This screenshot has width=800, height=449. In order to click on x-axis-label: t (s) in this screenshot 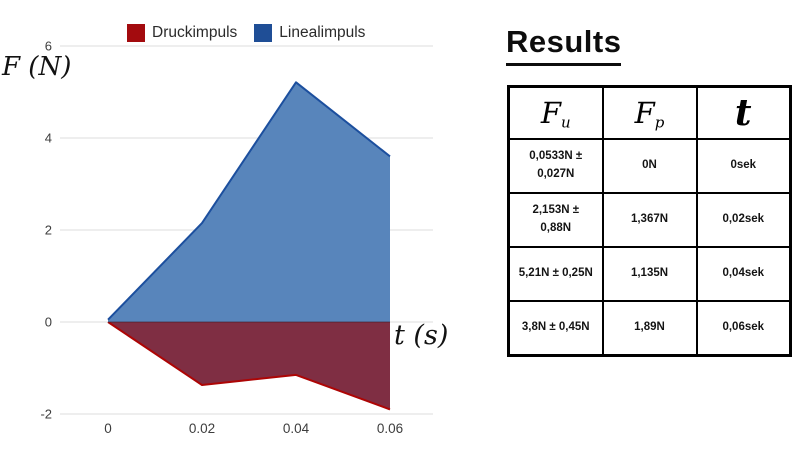, I will do `click(421, 335)`.